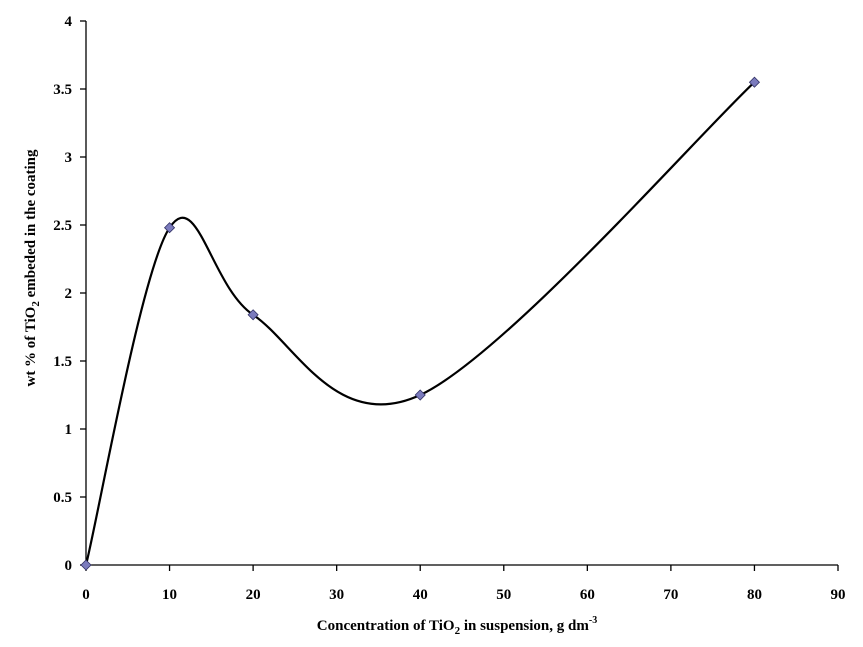  Describe the element at coordinates (62, 226) in the screenshot. I see `y-tick-label: 2.5` at that location.